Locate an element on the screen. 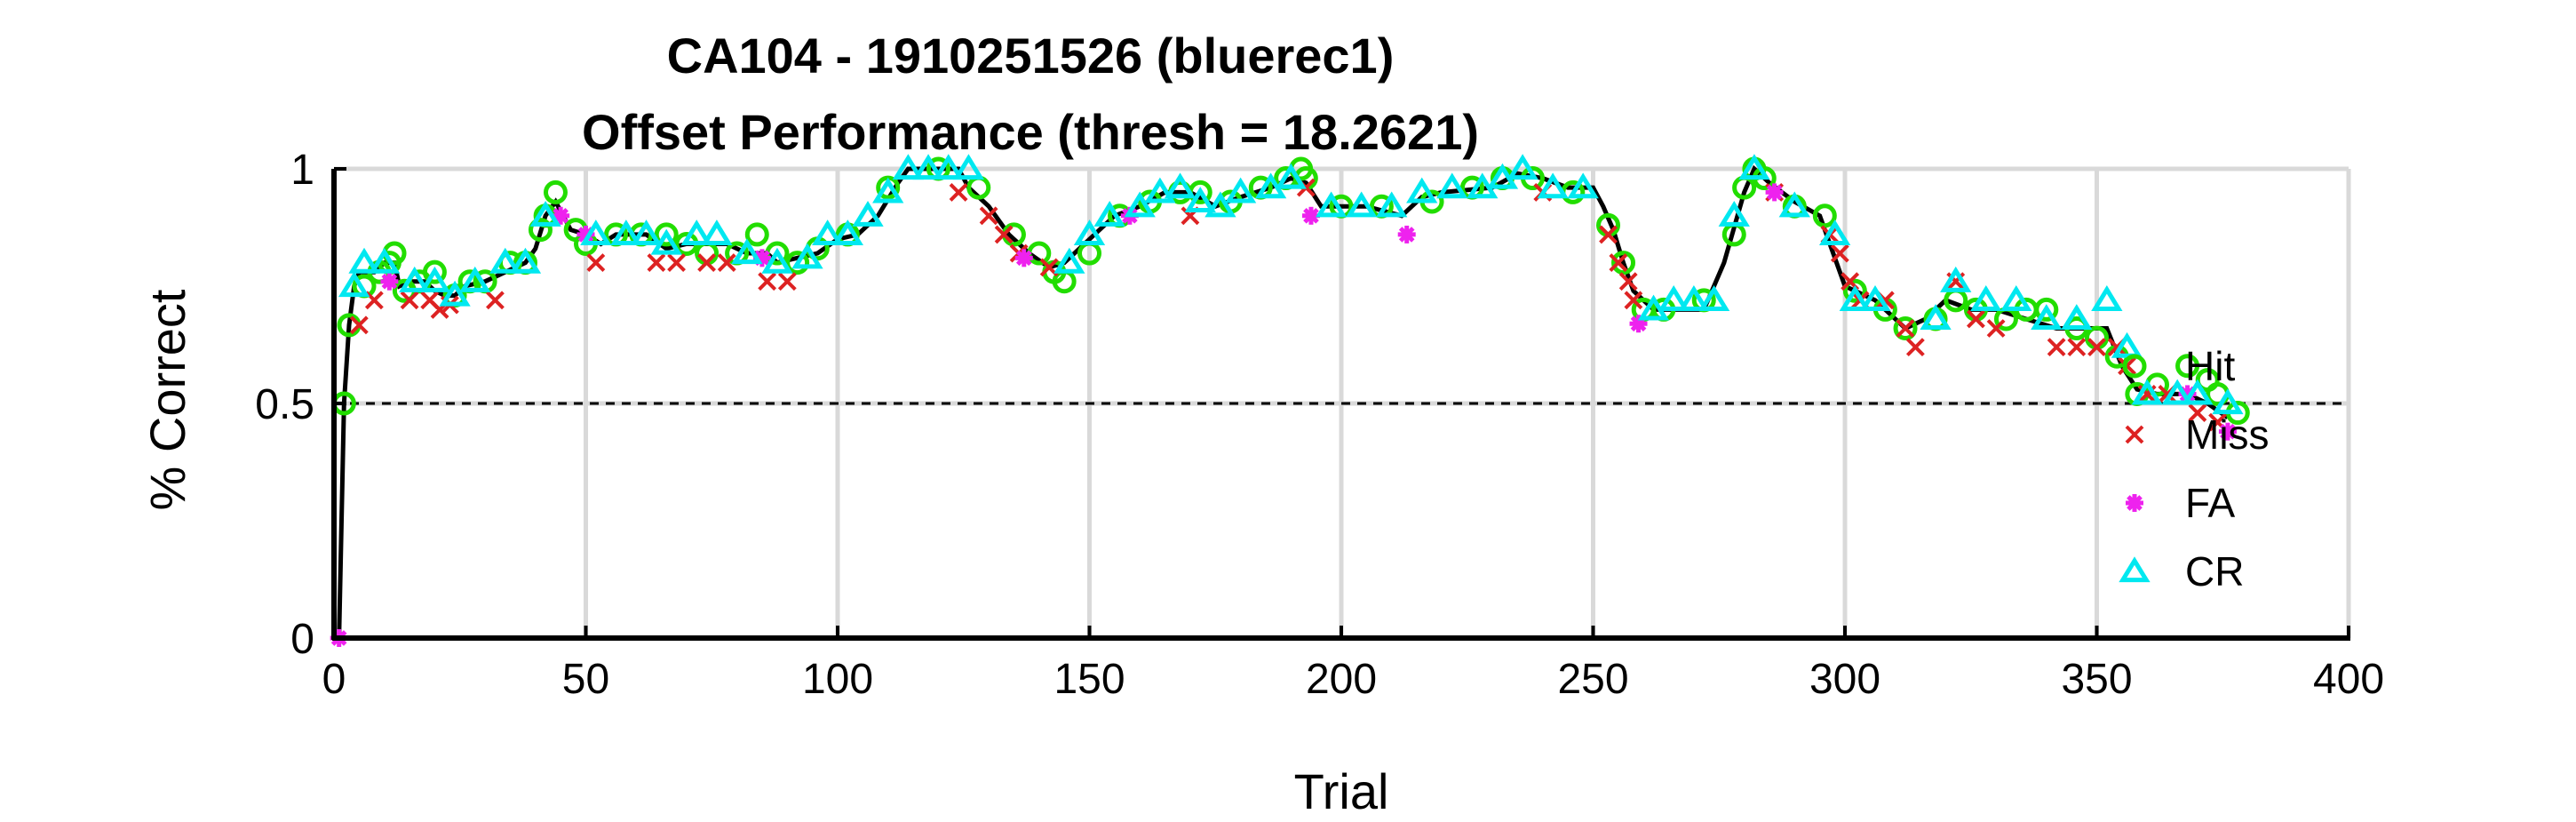 The image size is (2576, 822). x-tick-label-1: 50 is located at coordinates (585, 679).